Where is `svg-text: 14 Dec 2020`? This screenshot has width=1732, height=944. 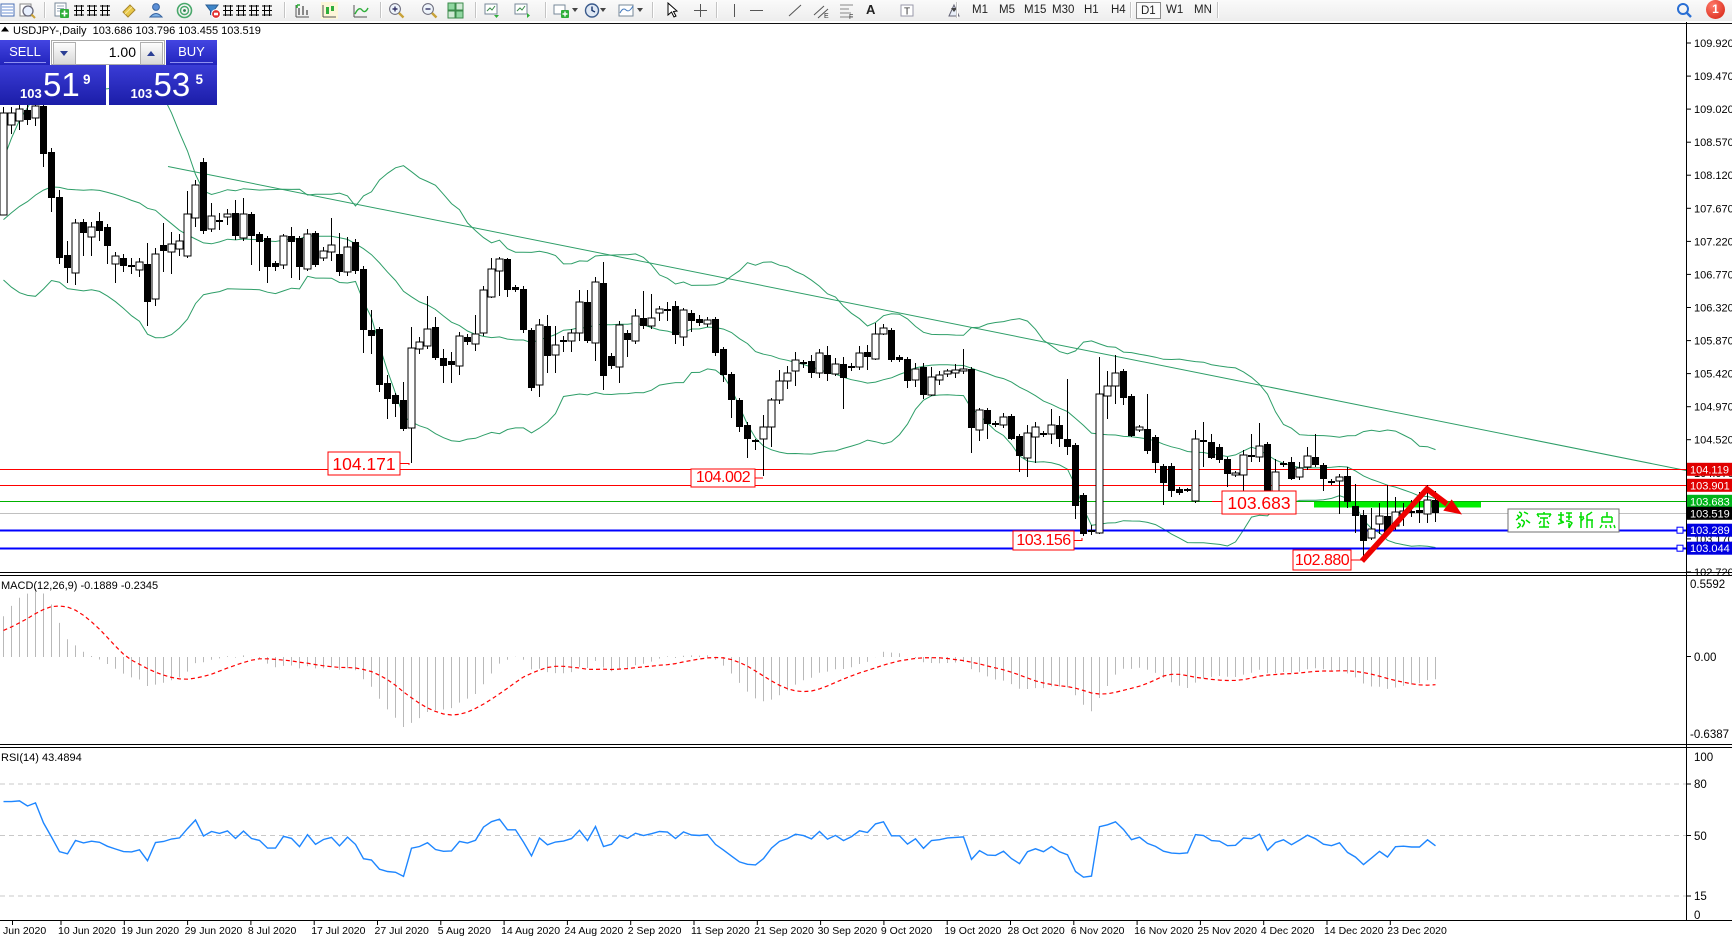 svg-text: 14 Dec 2020 is located at coordinates (1354, 931).